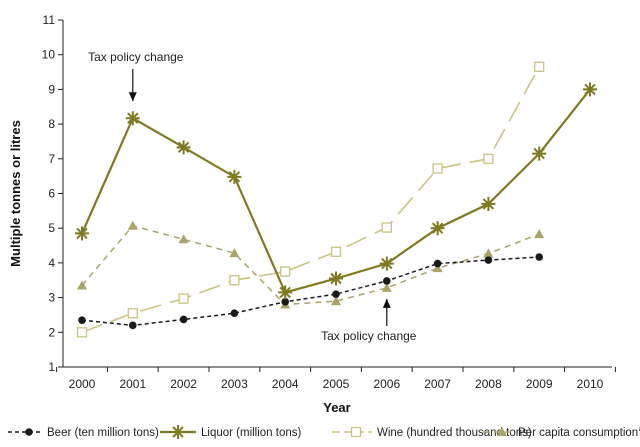 Image resolution: width=640 pixels, height=447 pixels. What do you see at coordinates (539, 384) in the screenshot?
I see `x-tick-label: 2009` at bounding box center [539, 384].